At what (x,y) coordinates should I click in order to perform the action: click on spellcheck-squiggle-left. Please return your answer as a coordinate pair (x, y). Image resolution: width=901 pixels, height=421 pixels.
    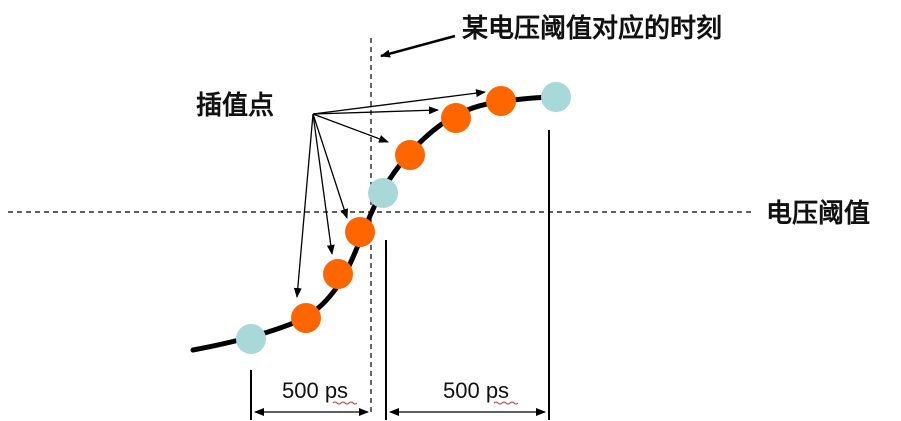
    Looking at the image, I should click on (345, 403).